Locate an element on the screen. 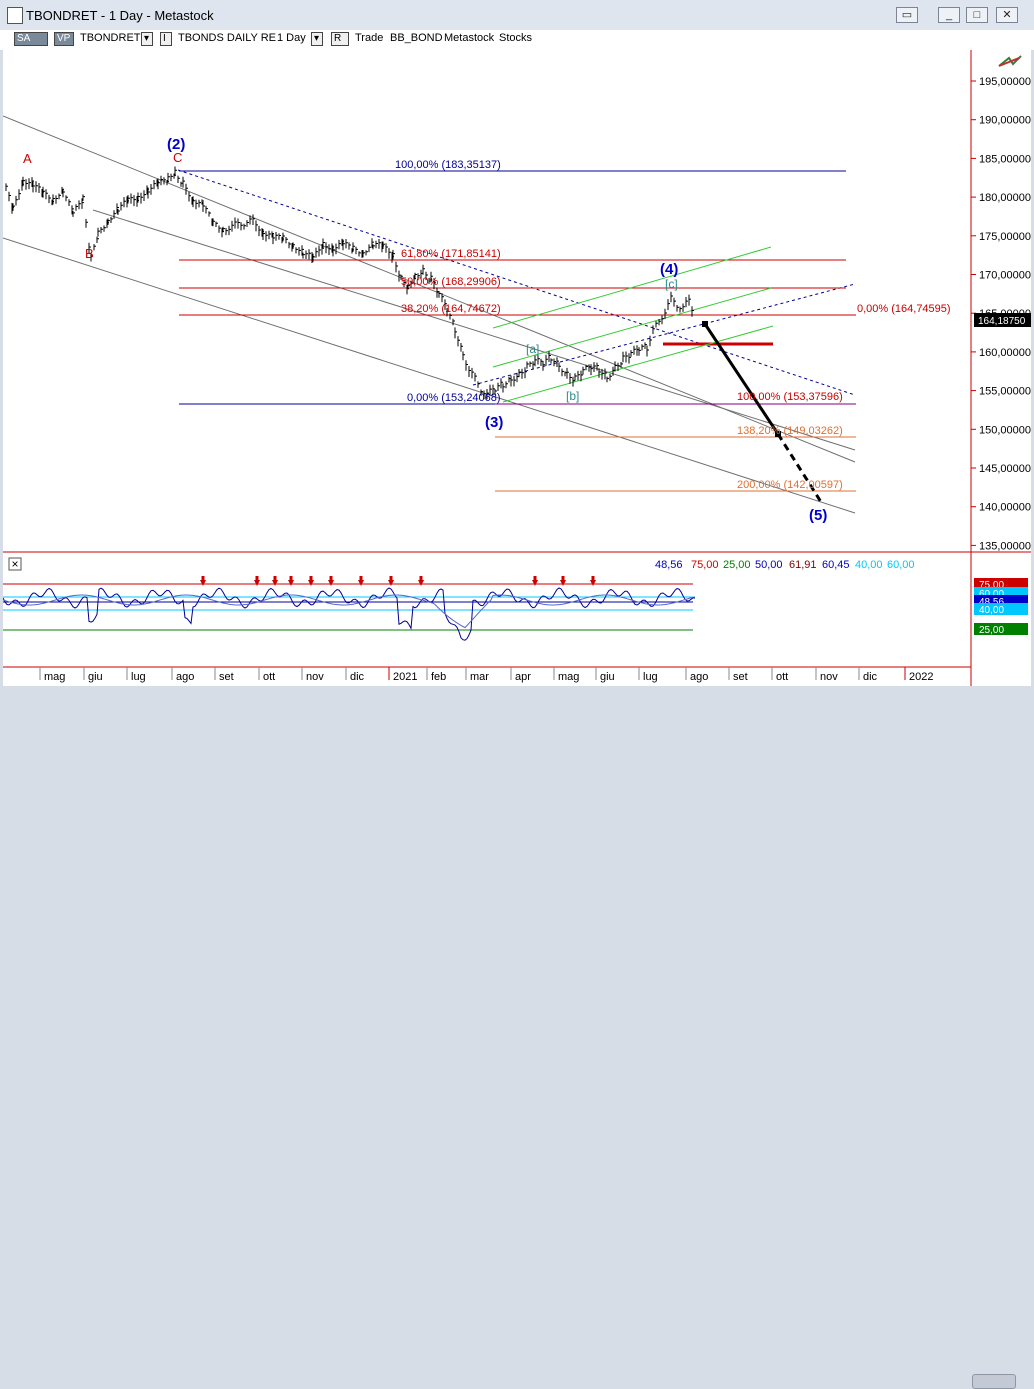  indicator-level-tag-label: 40,00 is located at coordinates (991, 610).